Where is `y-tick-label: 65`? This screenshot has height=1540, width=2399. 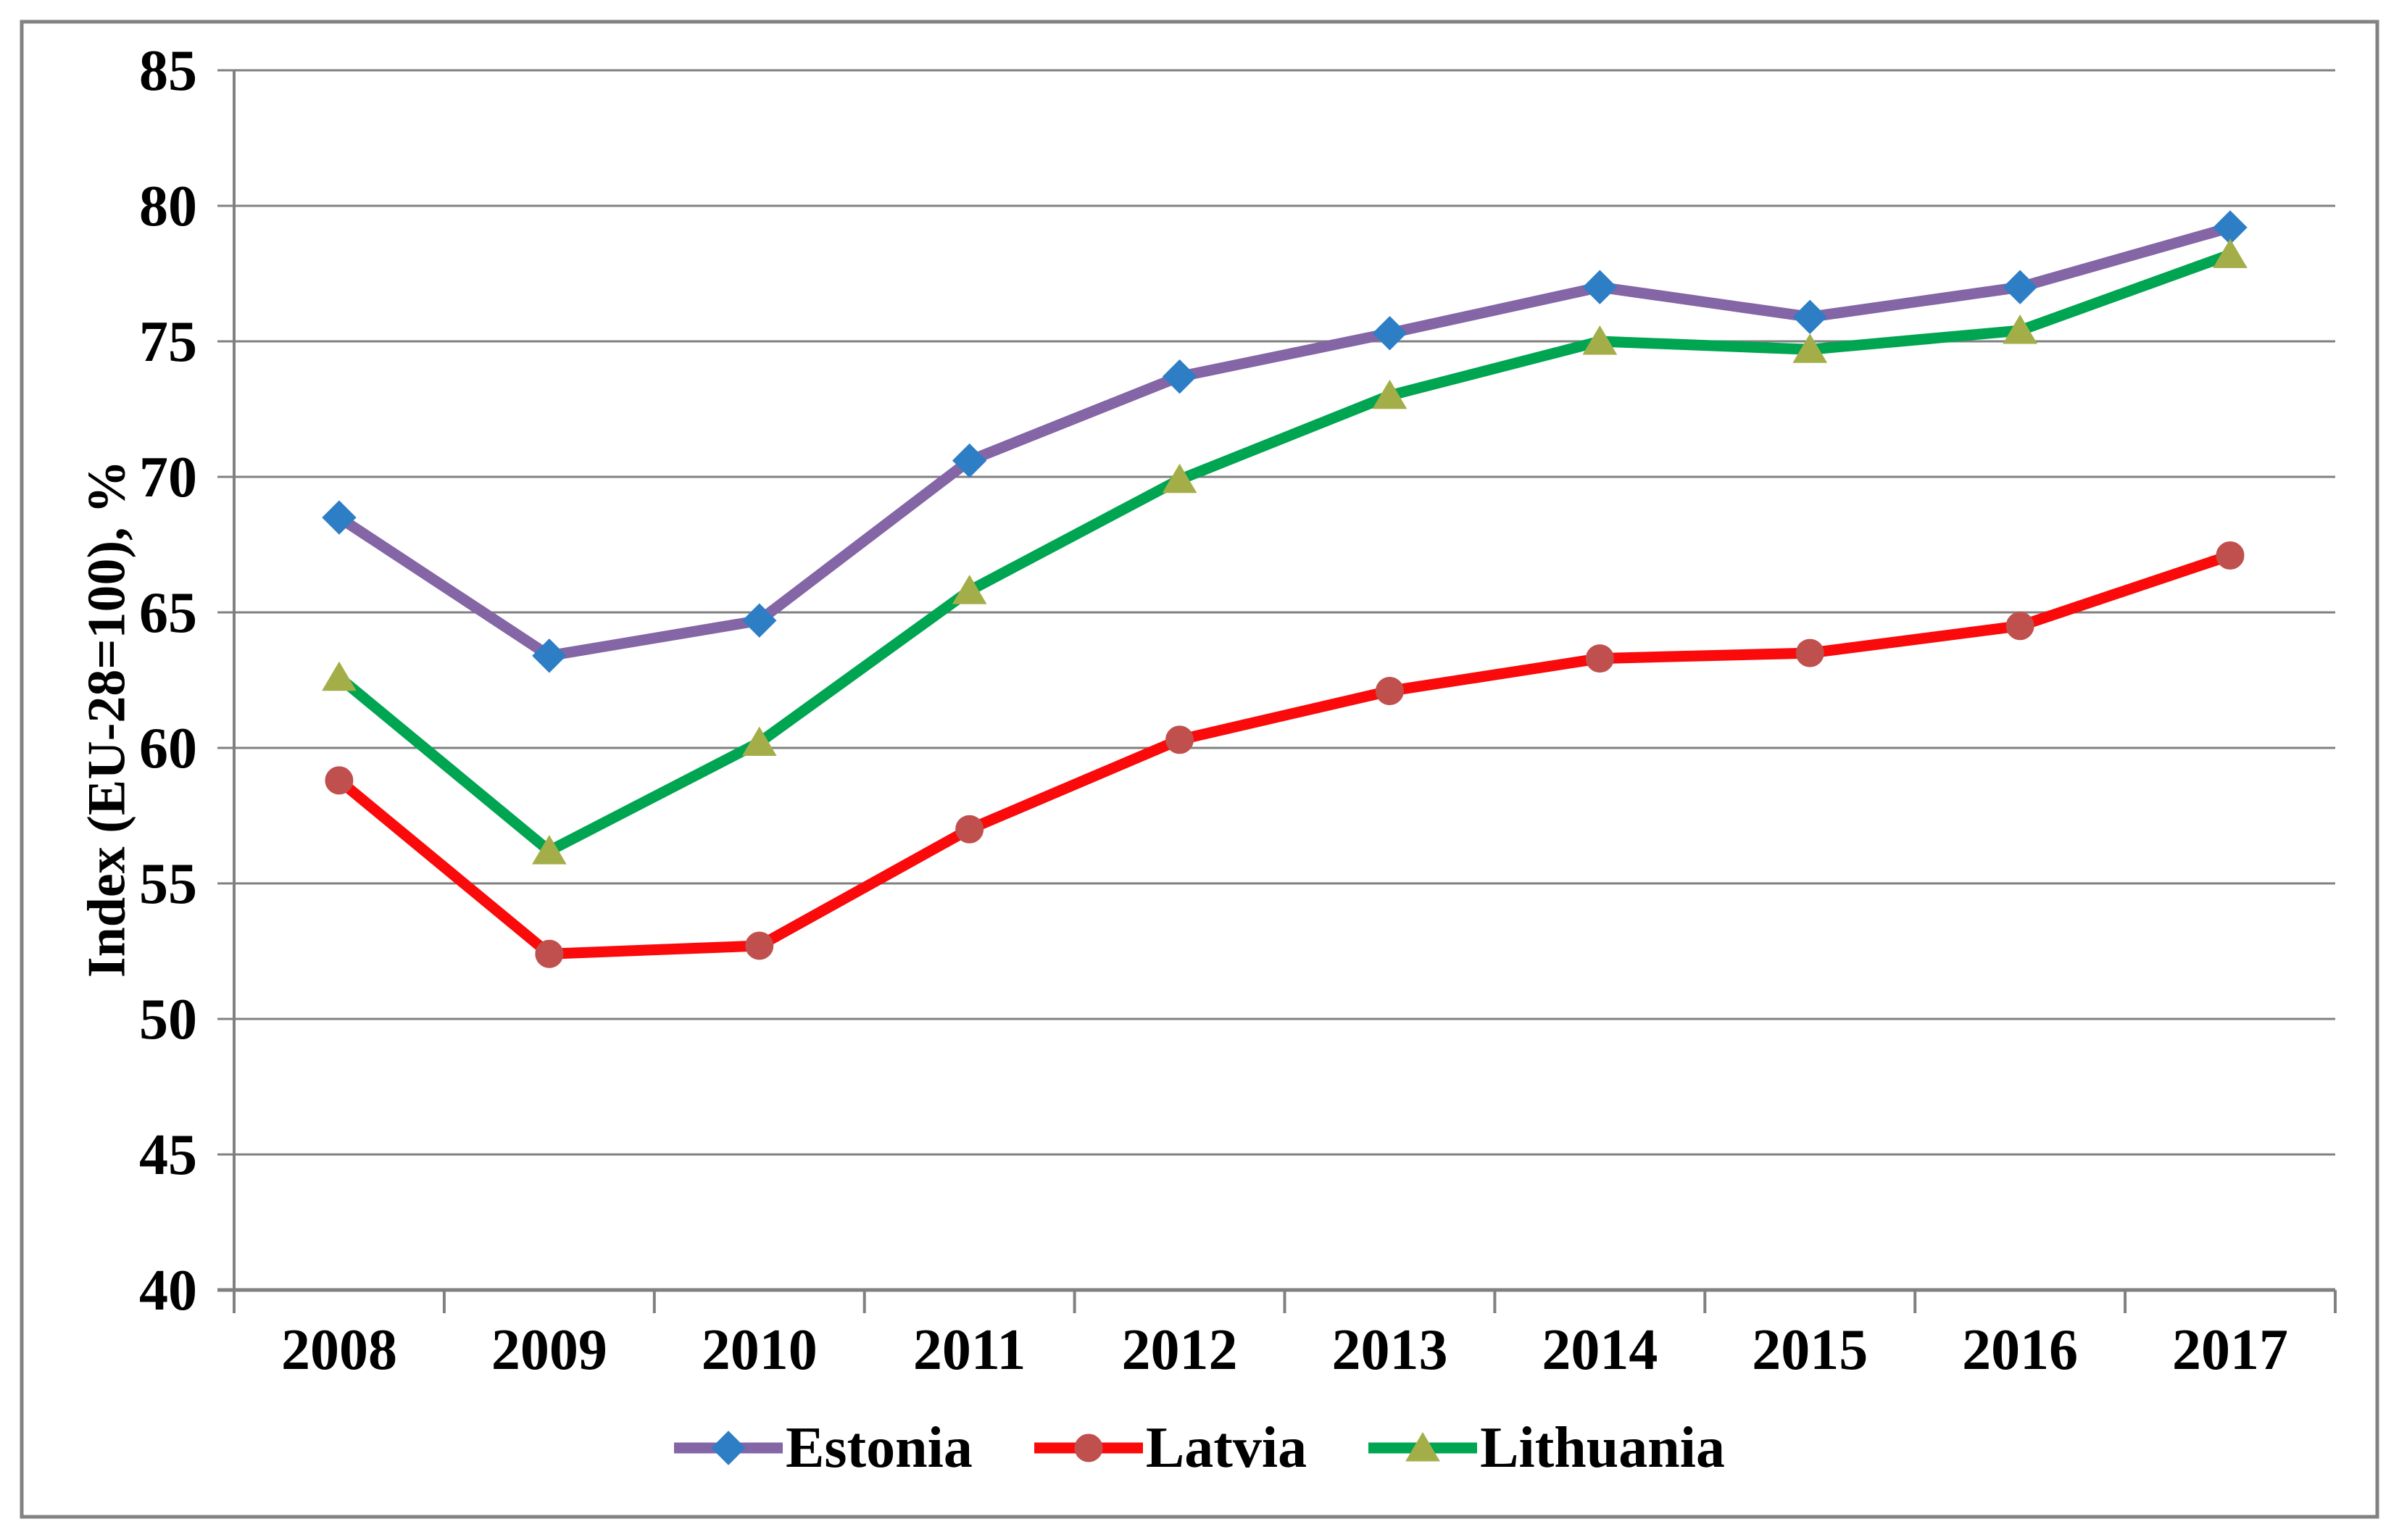
y-tick-label: 65 is located at coordinates (168, 613).